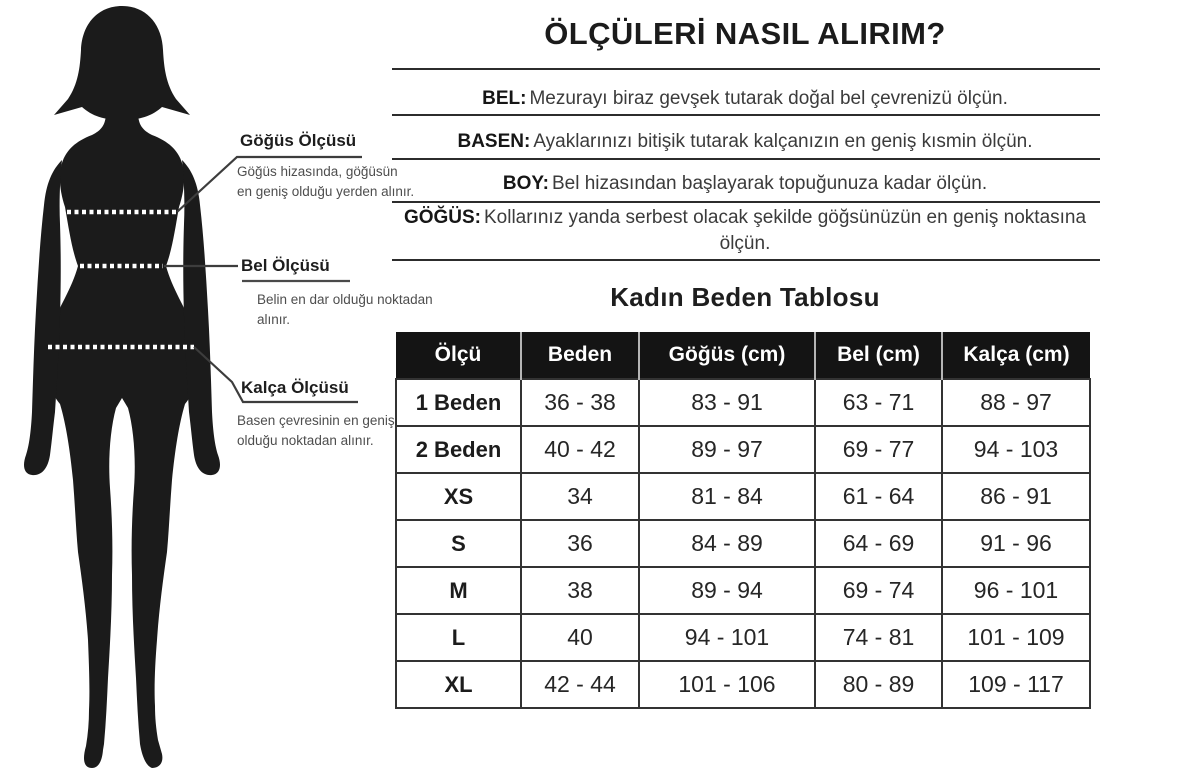 The image size is (1194, 775). Describe the element at coordinates (580, 496) in the screenshot. I see `table-cell: 34` at that location.